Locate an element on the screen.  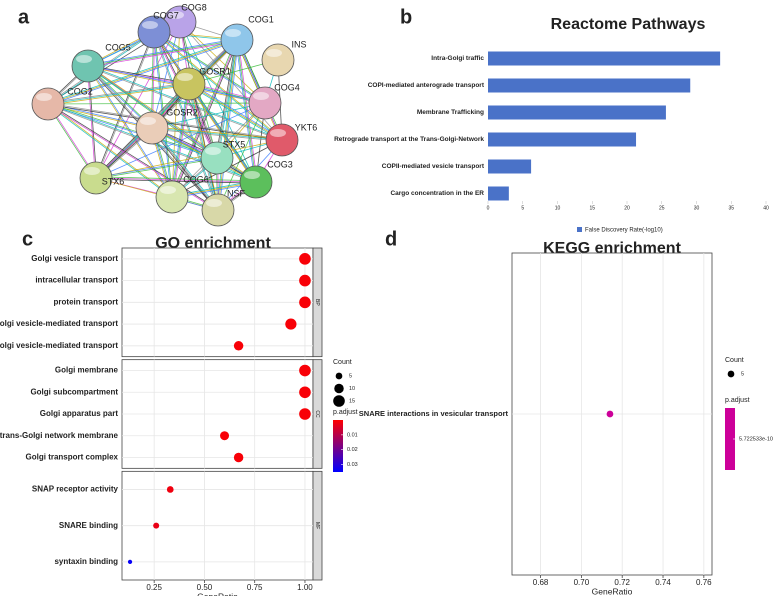
node-label: COG6 is located at coordinates (196, 179).